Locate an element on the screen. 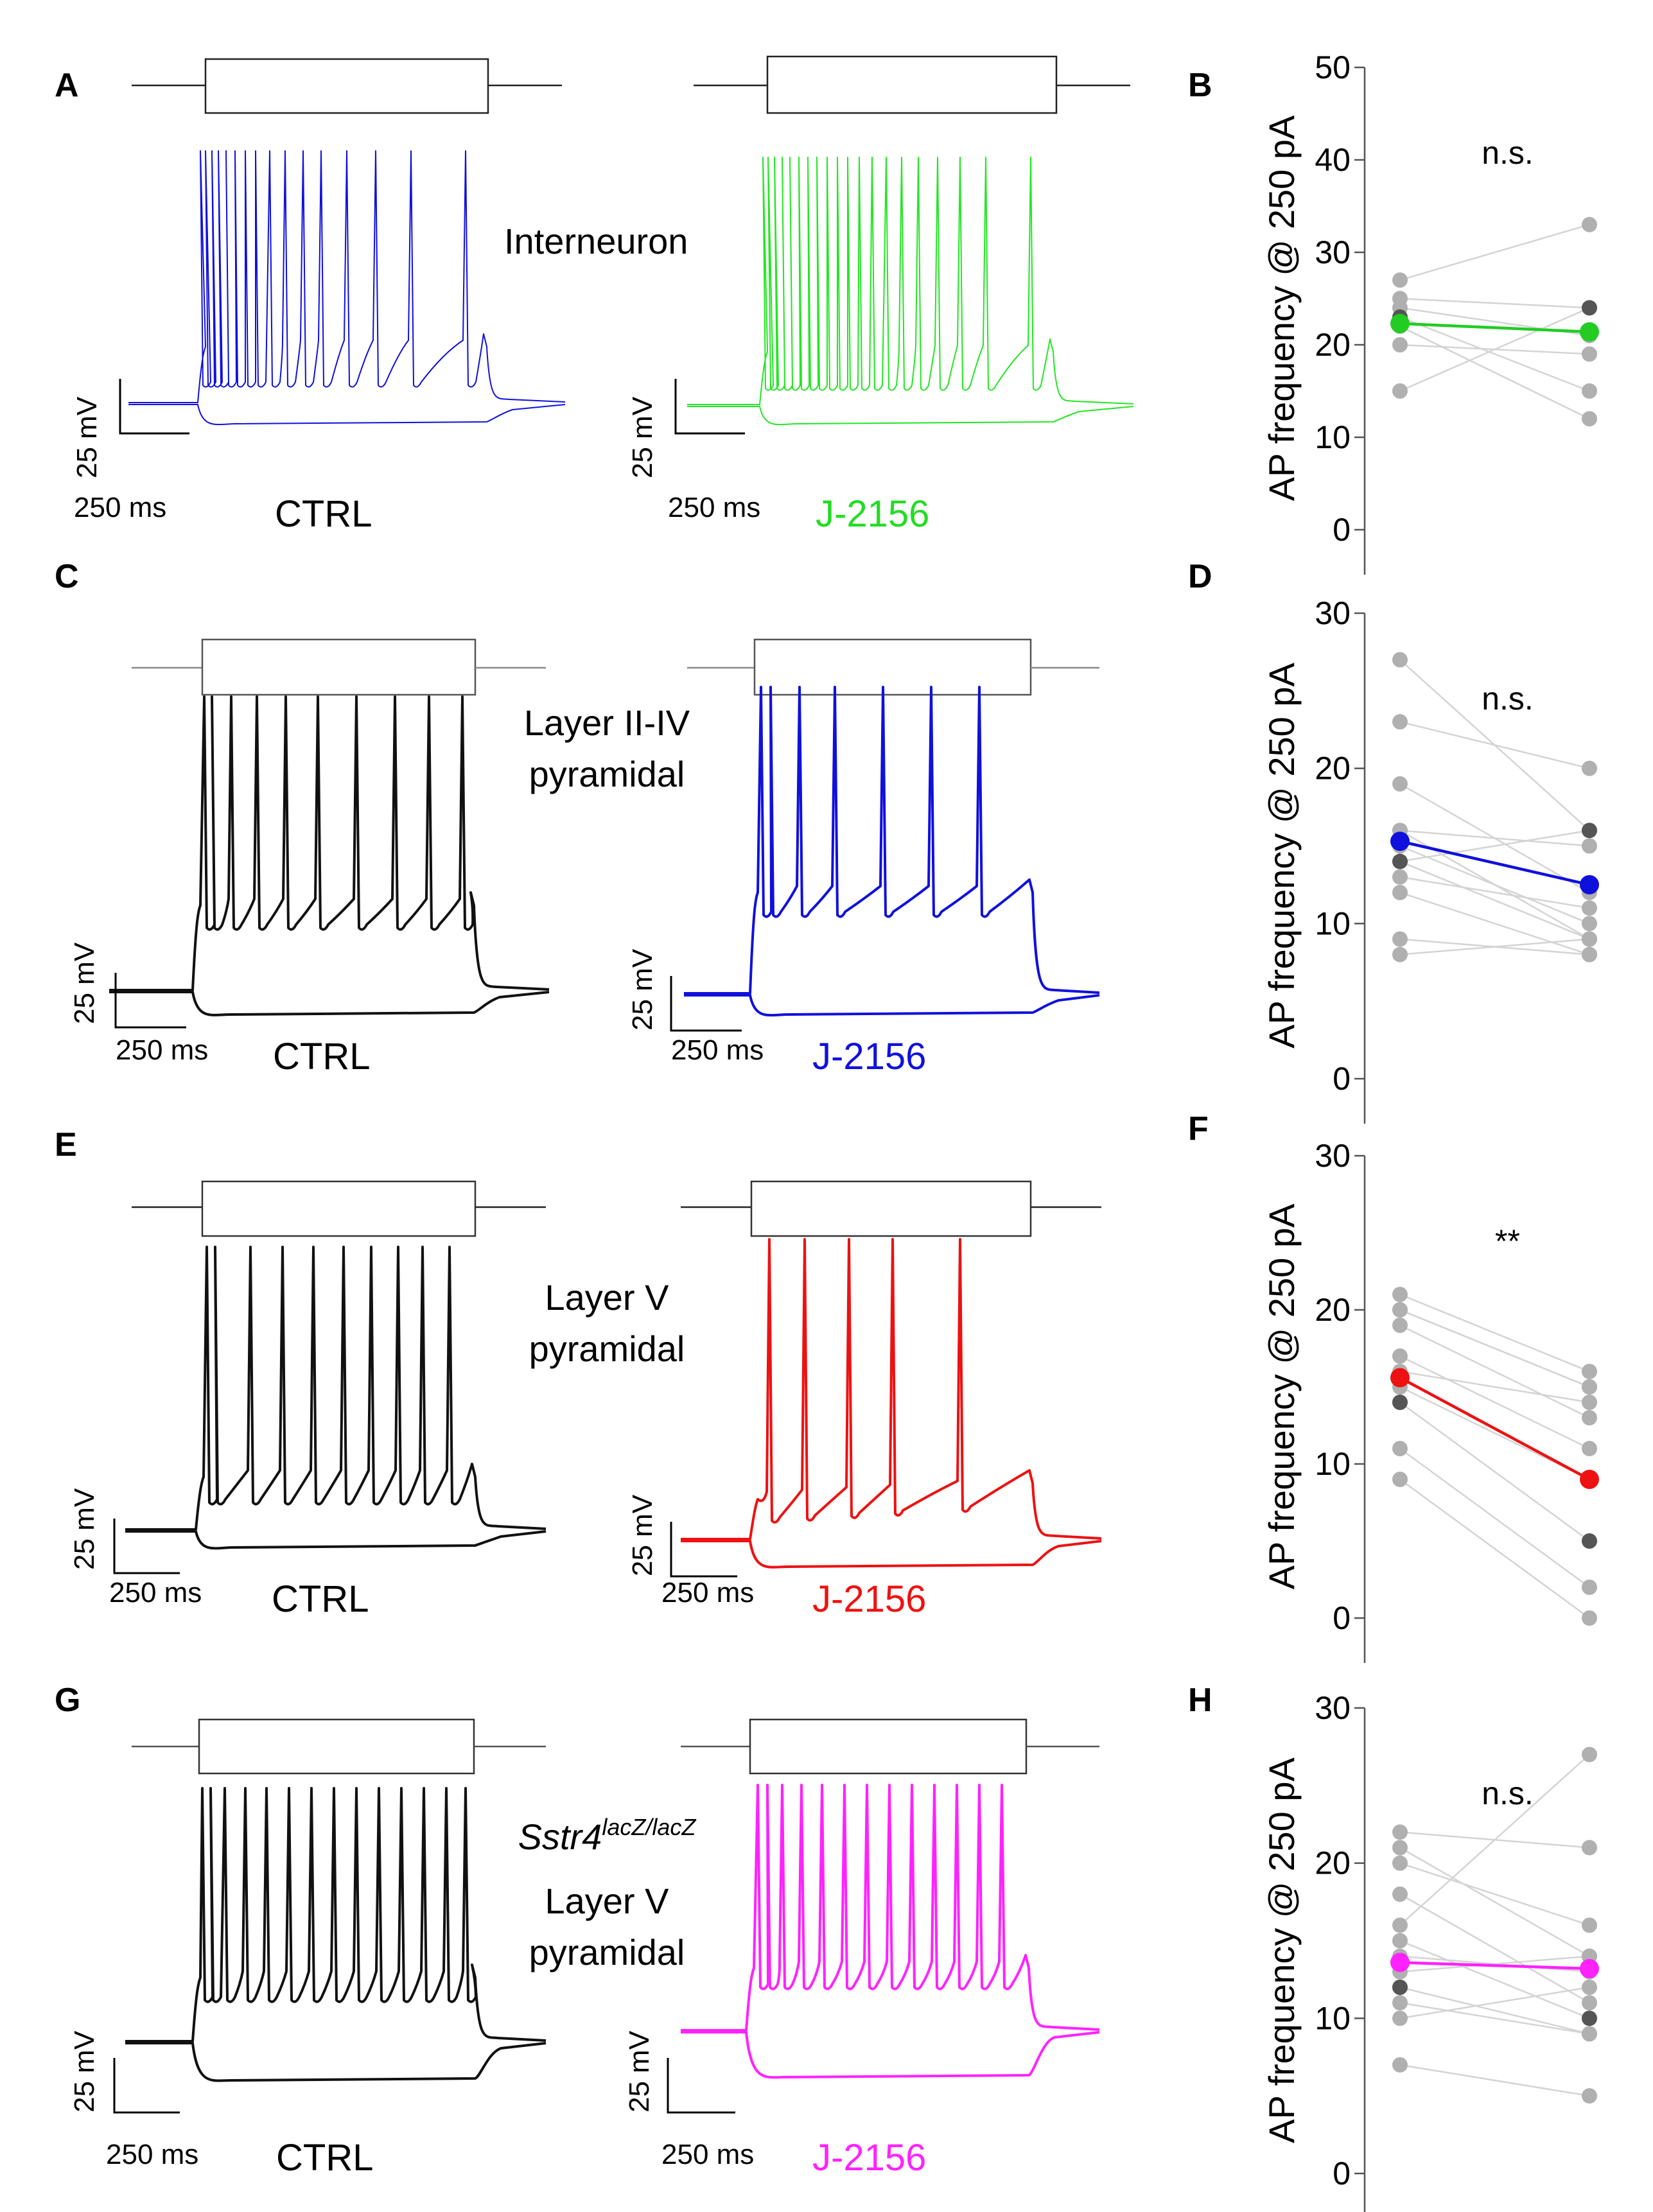  scale-bar-g-ctrl: 25 mV 250 ms is located at coordinates (133, 2100).